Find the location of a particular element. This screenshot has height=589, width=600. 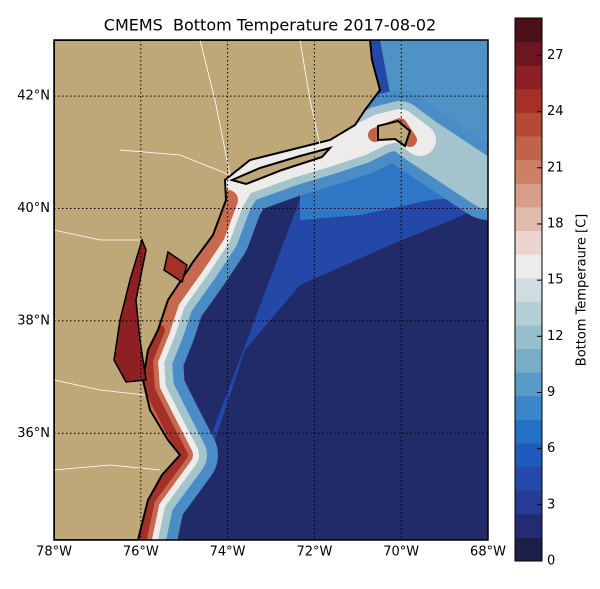

x-tick-label: 70°W is located at coordinates (401, 552).